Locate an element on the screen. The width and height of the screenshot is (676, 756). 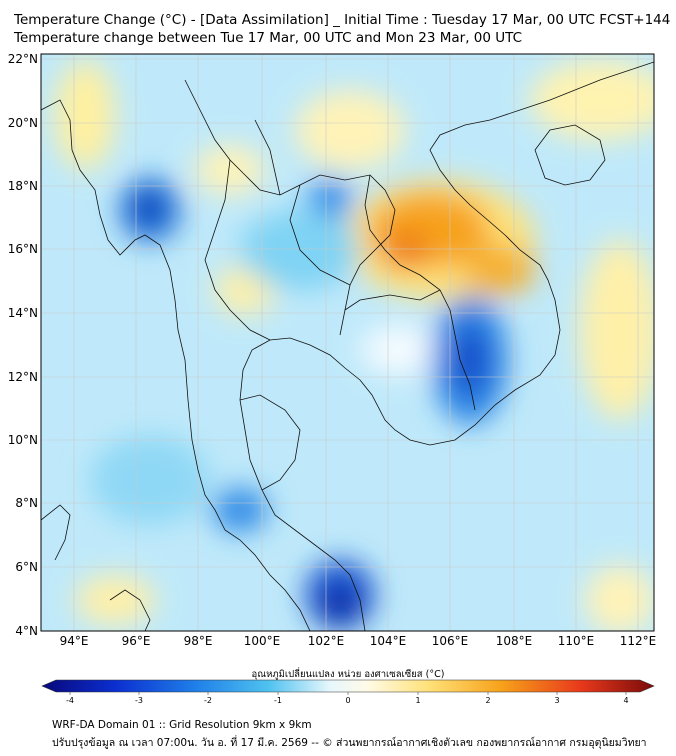
colorbar-tick: -4 is located at coordinates (70, 700).